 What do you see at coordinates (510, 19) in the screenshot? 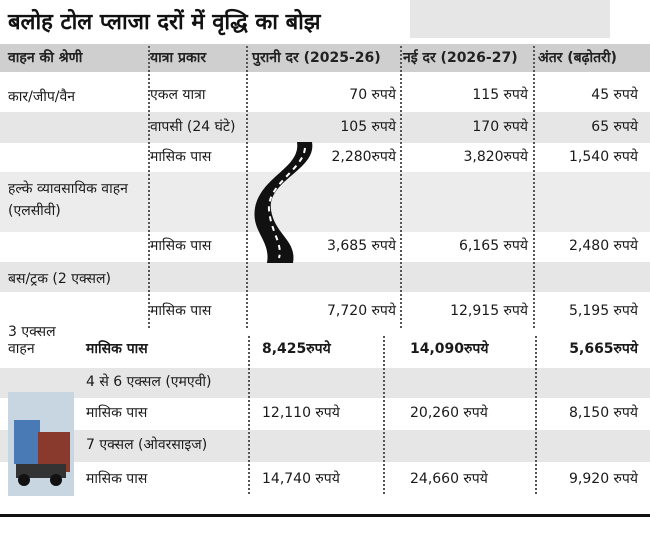
I see `cut-off-box` at bounding box center [510, 19].